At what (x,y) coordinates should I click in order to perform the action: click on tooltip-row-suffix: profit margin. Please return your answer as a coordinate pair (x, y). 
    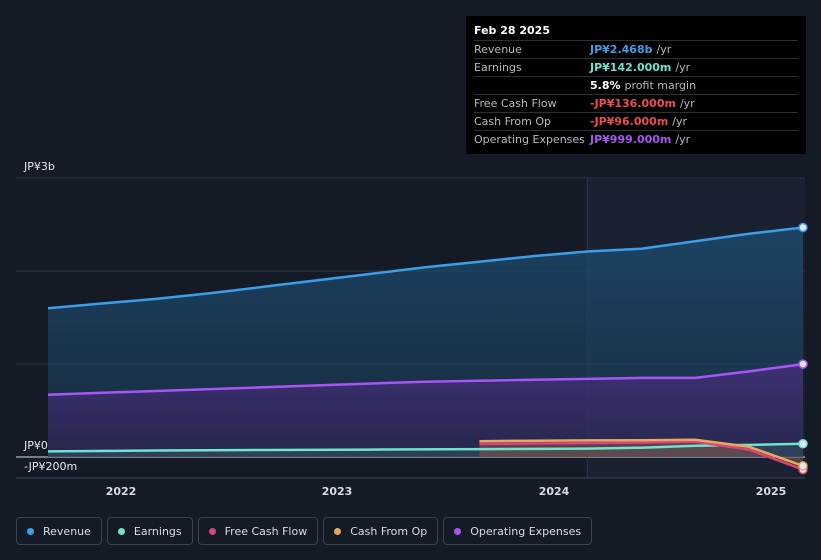
    Looking at the image, I should click on (660, 85).